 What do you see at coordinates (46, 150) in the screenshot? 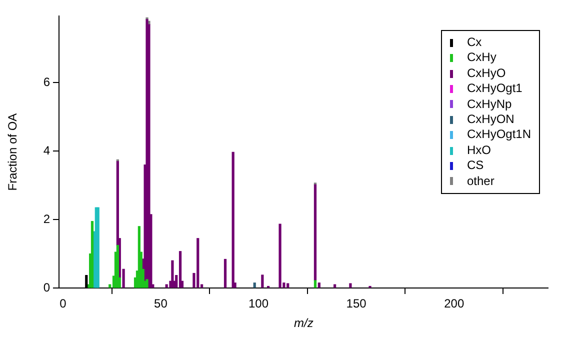
I see `y-tick-label: 4` at bounding box center [46, 150].